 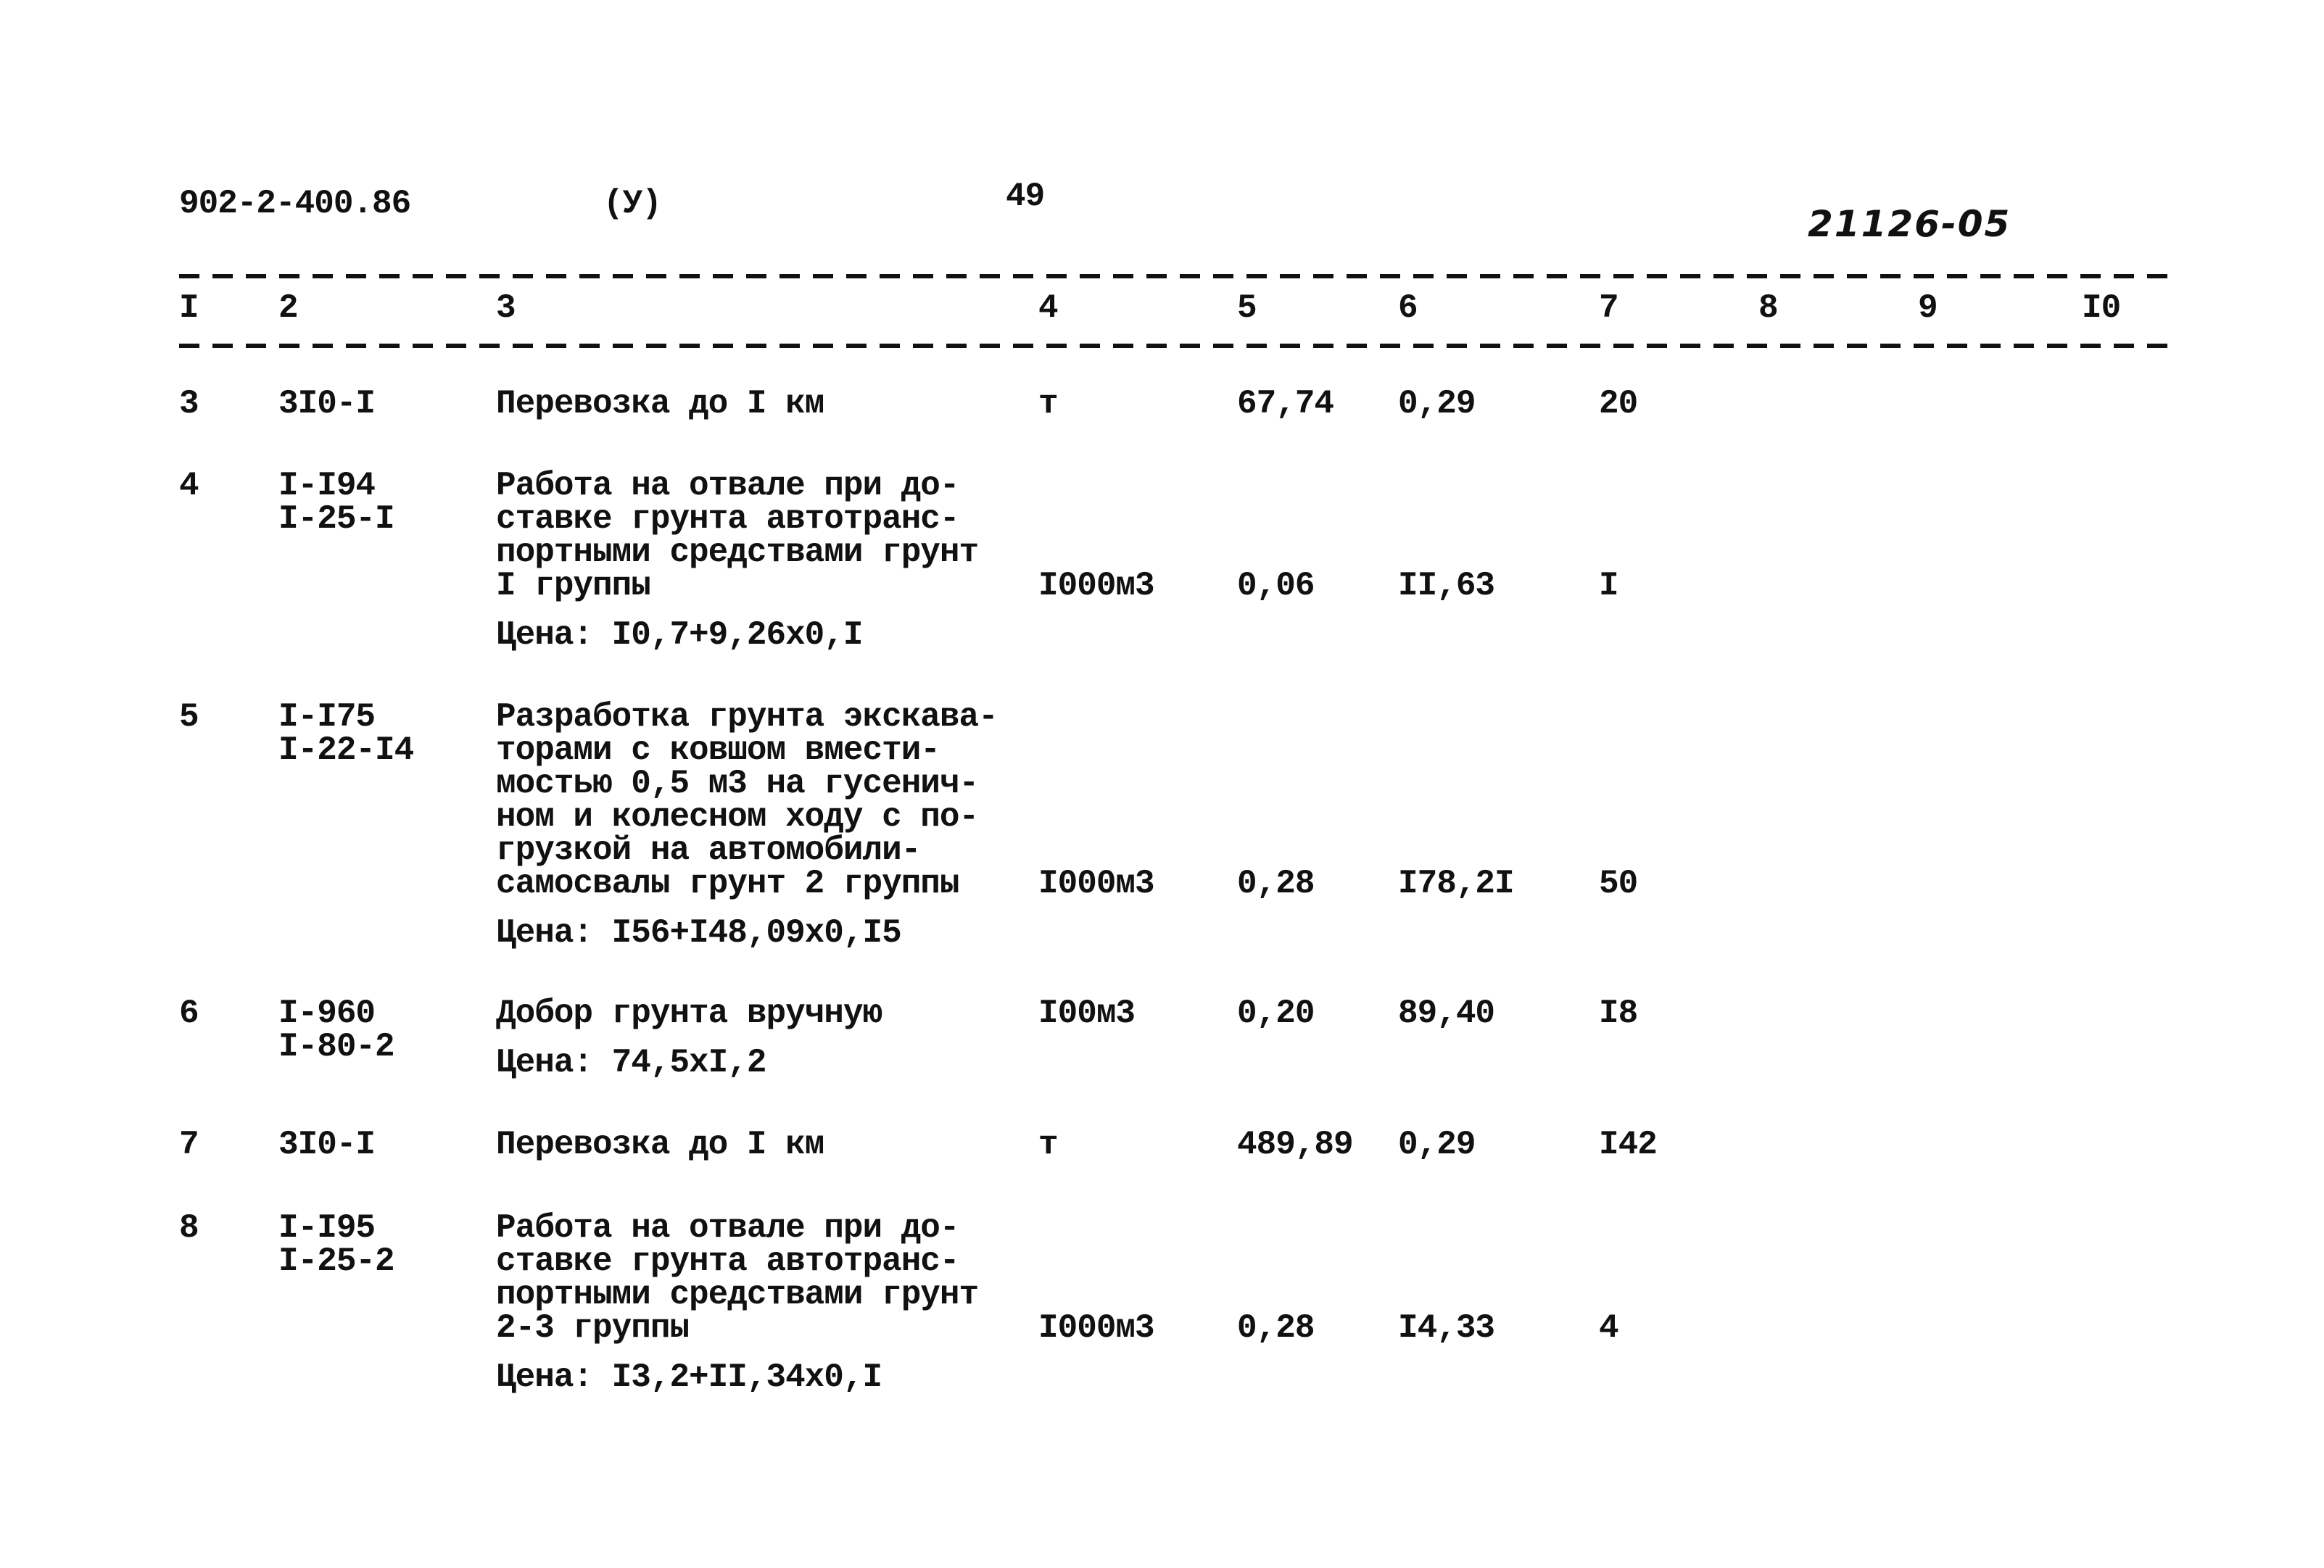 What do you see at coordinates (632, 204) in the screenshot?
I see `document-mark: (У)` at bounding box center [632, 204].